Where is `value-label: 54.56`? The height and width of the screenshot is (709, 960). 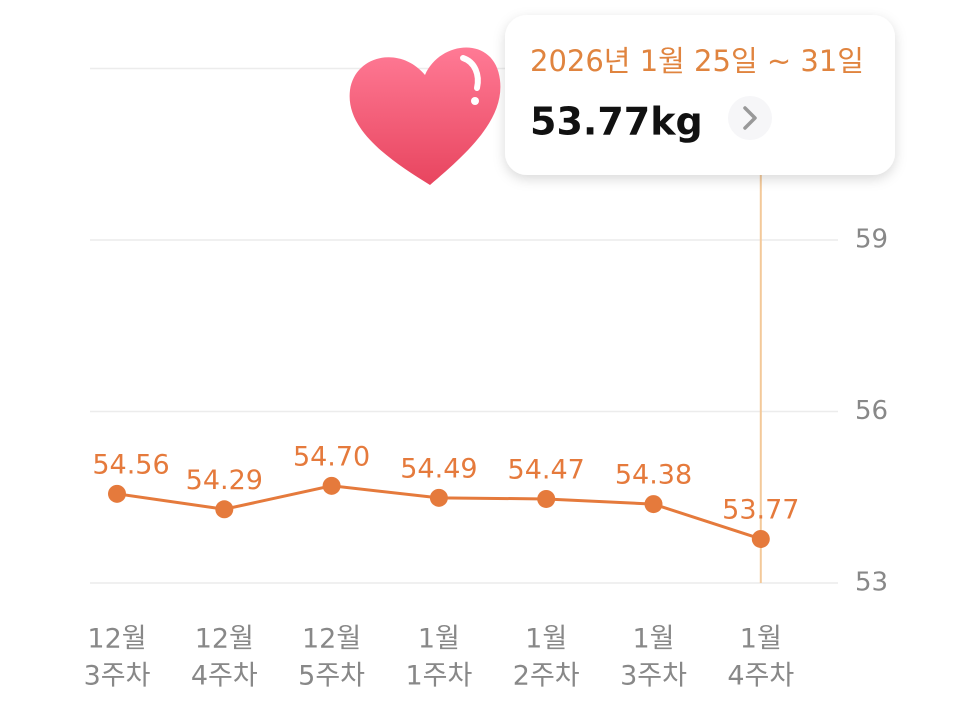 value-label: 54.56 is located at coordinates (130, 464).